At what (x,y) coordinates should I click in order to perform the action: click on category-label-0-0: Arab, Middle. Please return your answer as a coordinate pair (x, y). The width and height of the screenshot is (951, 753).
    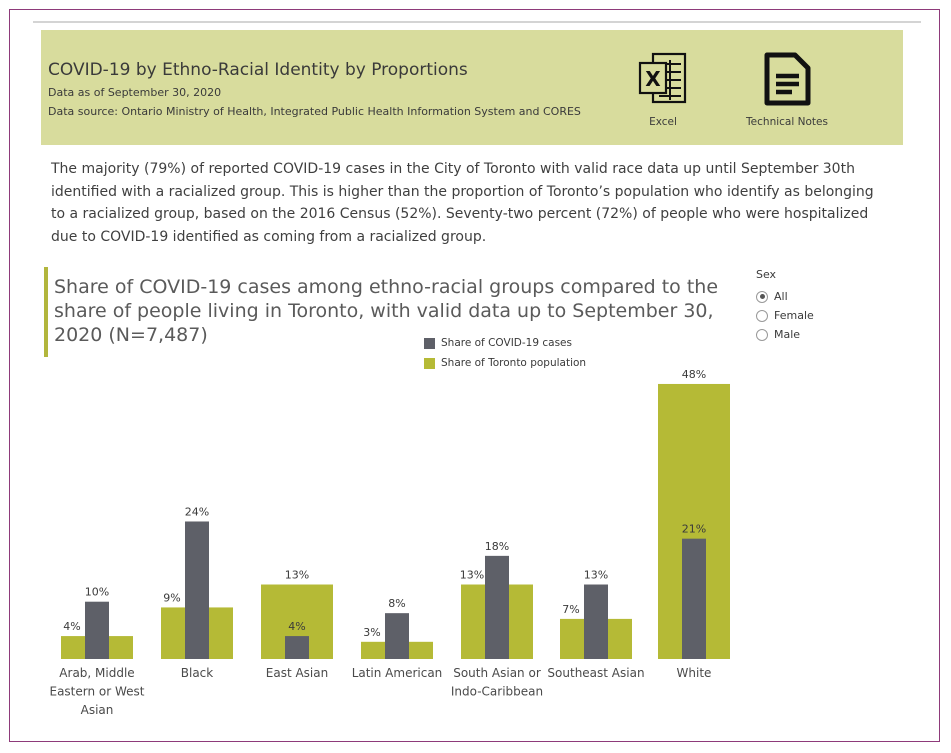
    Looking at the image, I should click on (96, 673).